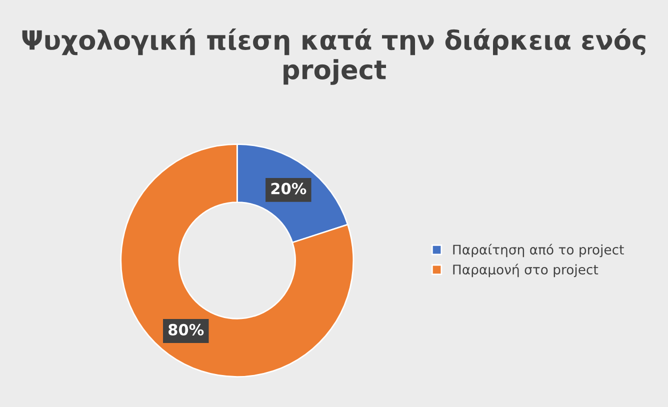 The height and width of the screenshot is (407, 668). Describe the element at coordinates (334, 56) in the screenshot. I see `chart-title: Ψυχολογική πίεση κατά την διάρκεια ενός project` at that location.